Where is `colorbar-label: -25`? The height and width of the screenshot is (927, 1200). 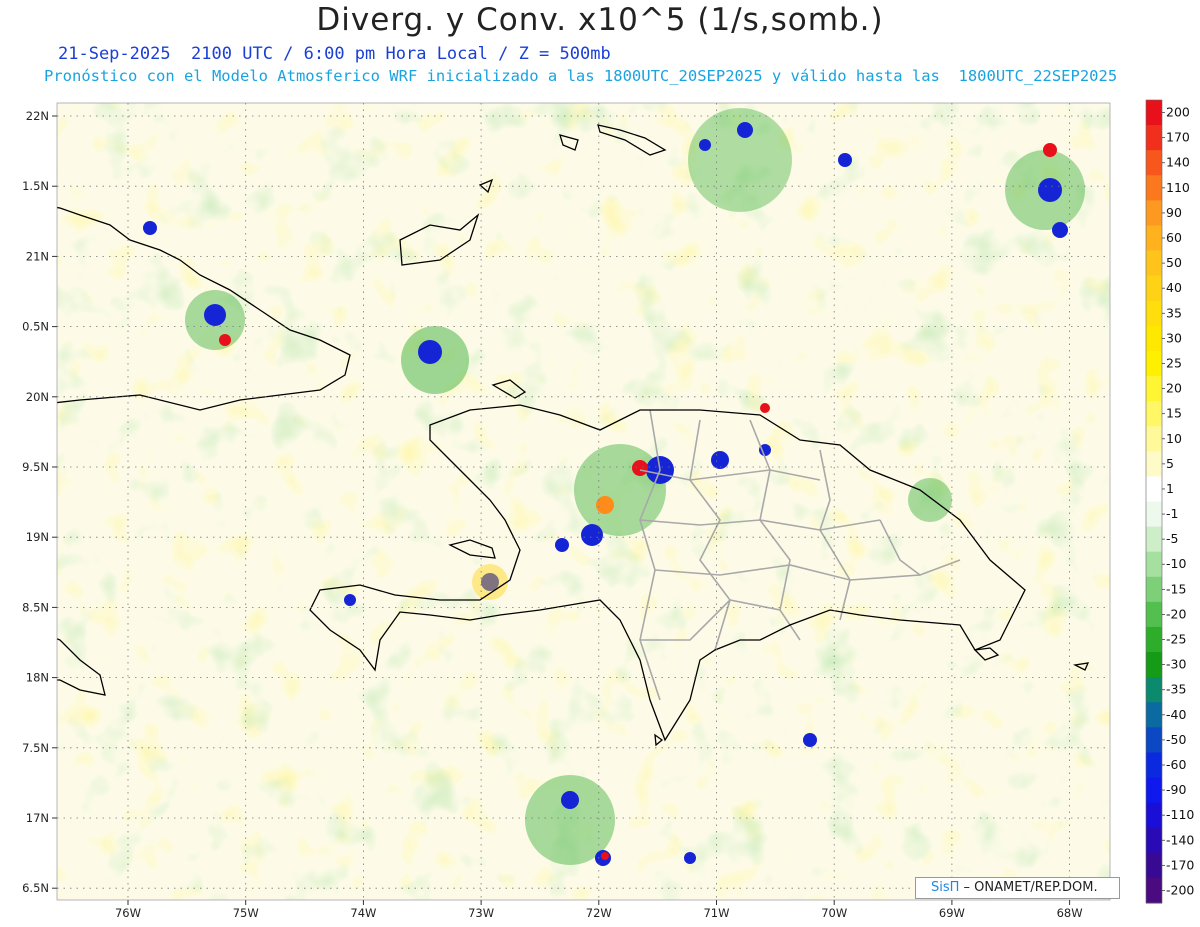
colorbar-label: -25 is located at coordinates (1176, 639).